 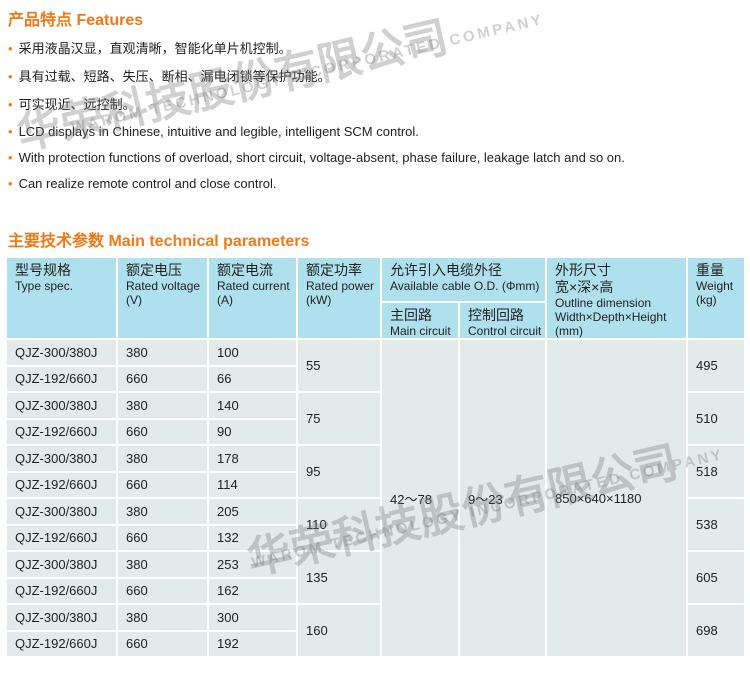 What do you see at coordinates (162, 298) in the screenshot?
I see `header-voltage: 额定电压 Rated voltage (V)` at bounding box center [162, 298].